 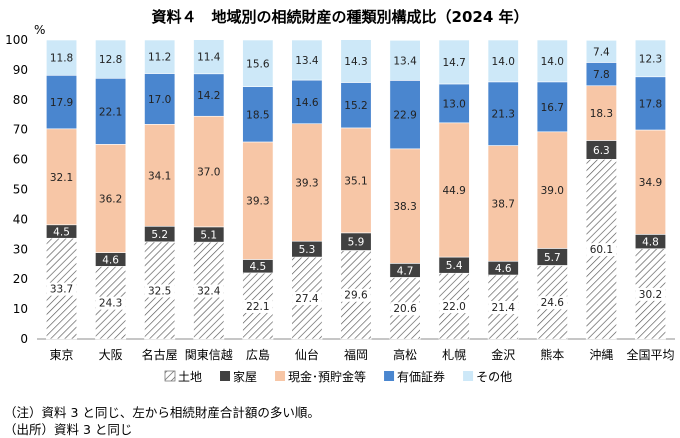 What do you see at coordinates (405, 354) in the screenshot?
I see `x-category-label: 高松` at bounding box center [405, 354].